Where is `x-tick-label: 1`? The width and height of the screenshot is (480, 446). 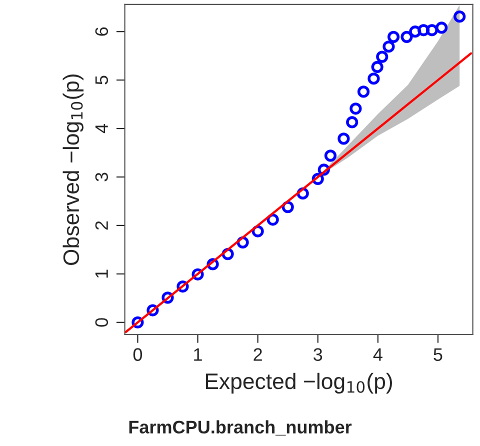
x-tick-label: 1 is located at coordinates (198, 354).